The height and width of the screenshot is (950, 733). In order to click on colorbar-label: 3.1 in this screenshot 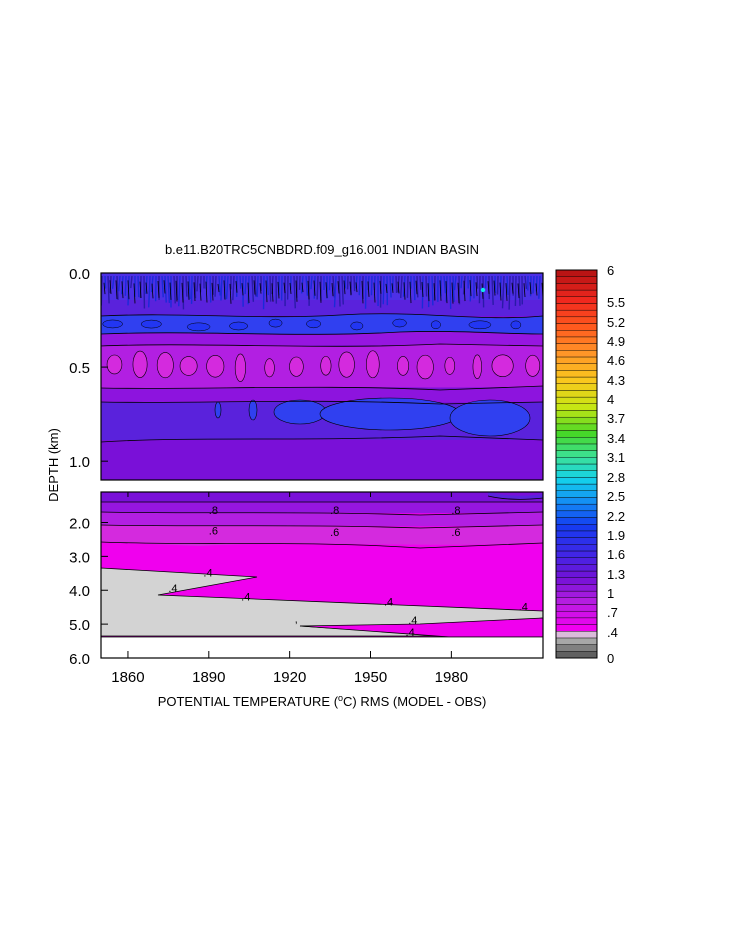, I will do `click(616, 457)`.